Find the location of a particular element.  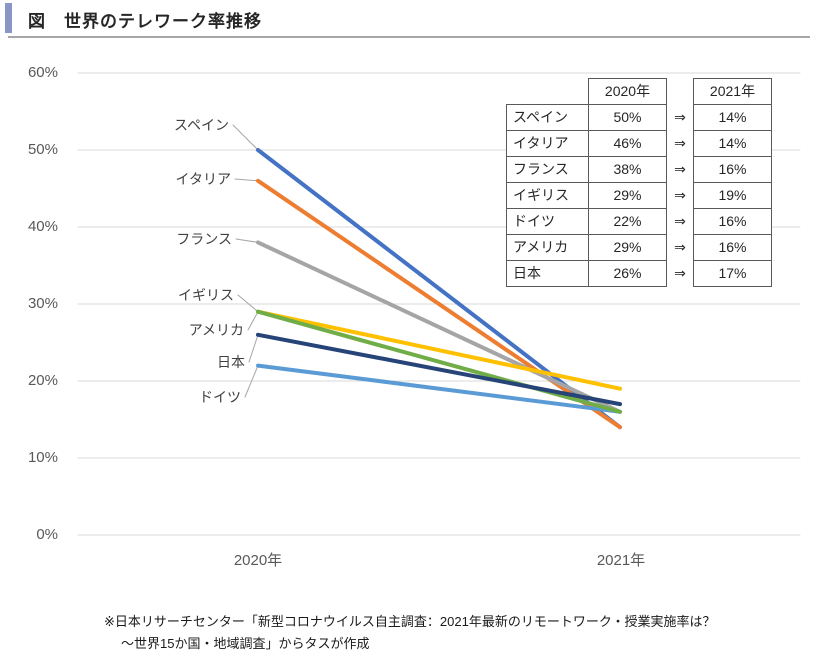

value-2020-cell: 26% is located at coordinates (627, 273).